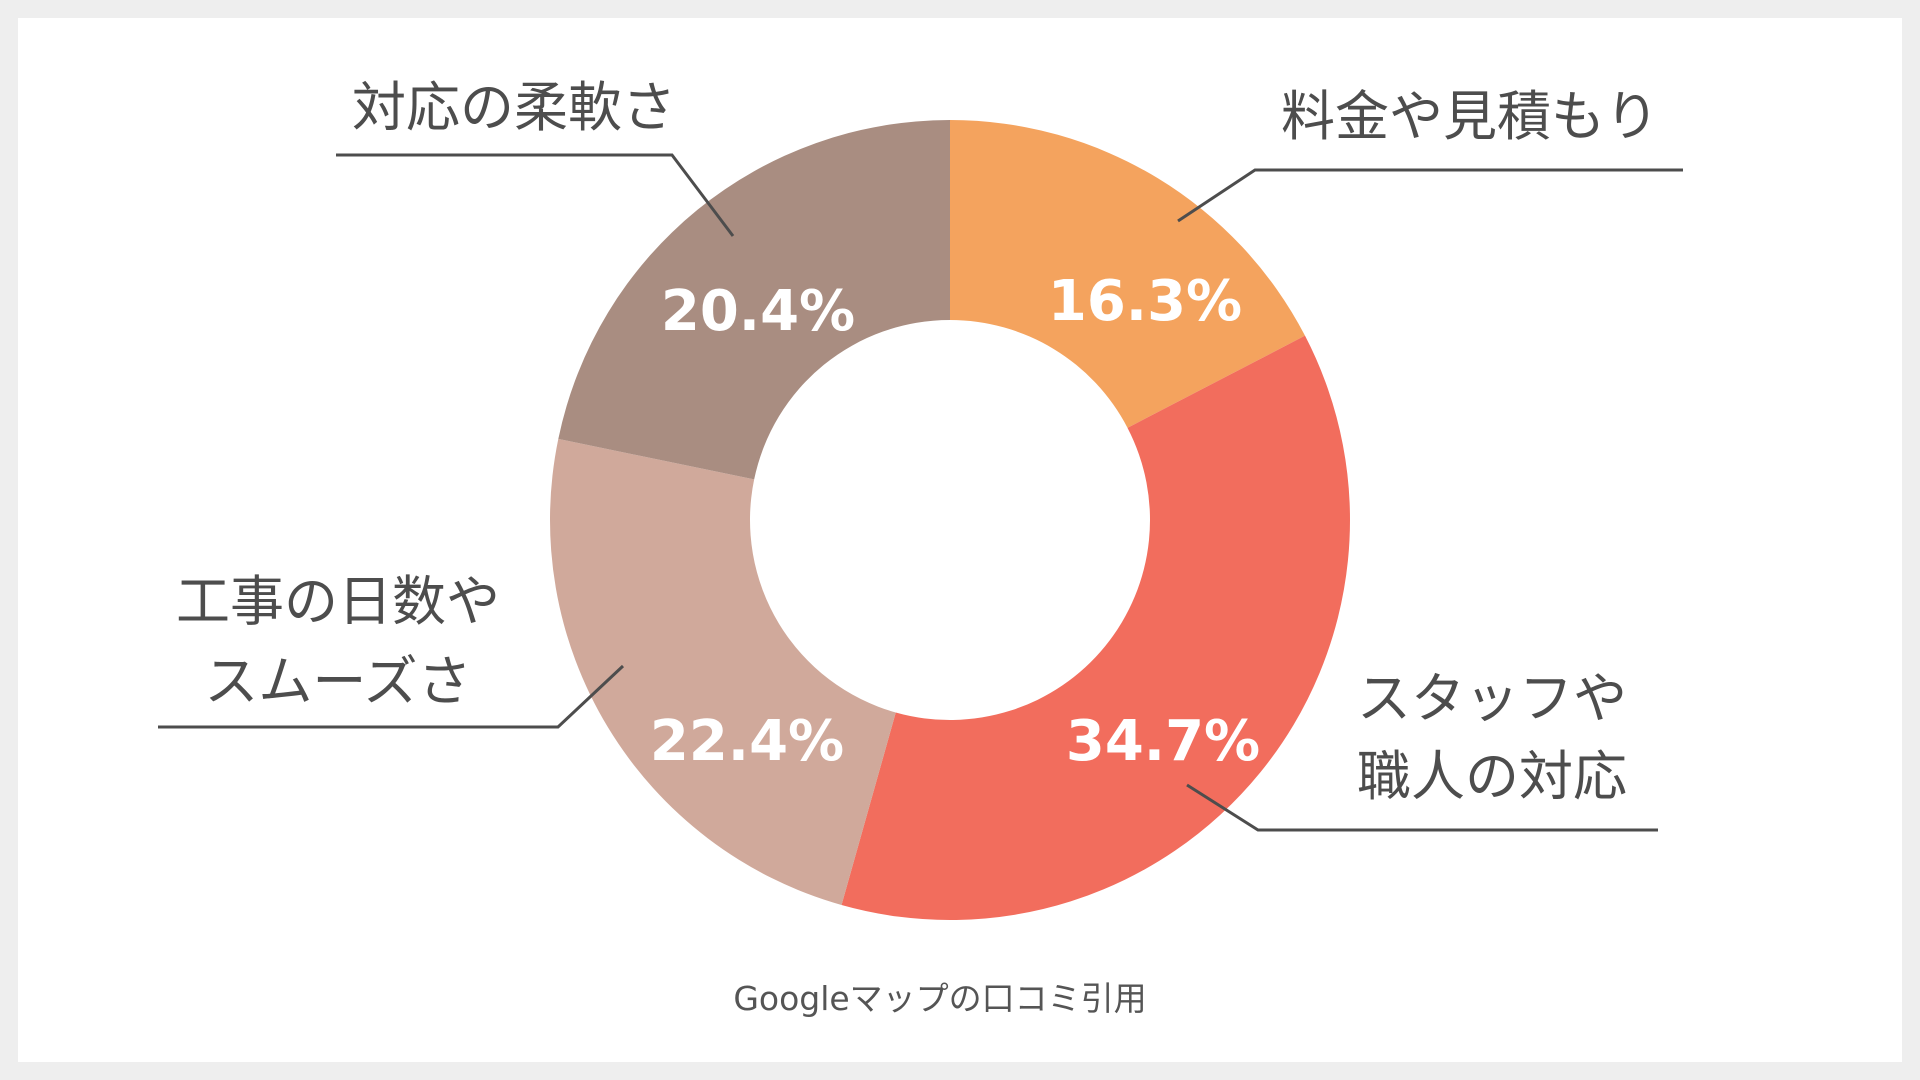  Describe the element at coordinates (1145, 301) in the screenshot. I see `percent-label-fees-estimates: 16.3%` at that location.